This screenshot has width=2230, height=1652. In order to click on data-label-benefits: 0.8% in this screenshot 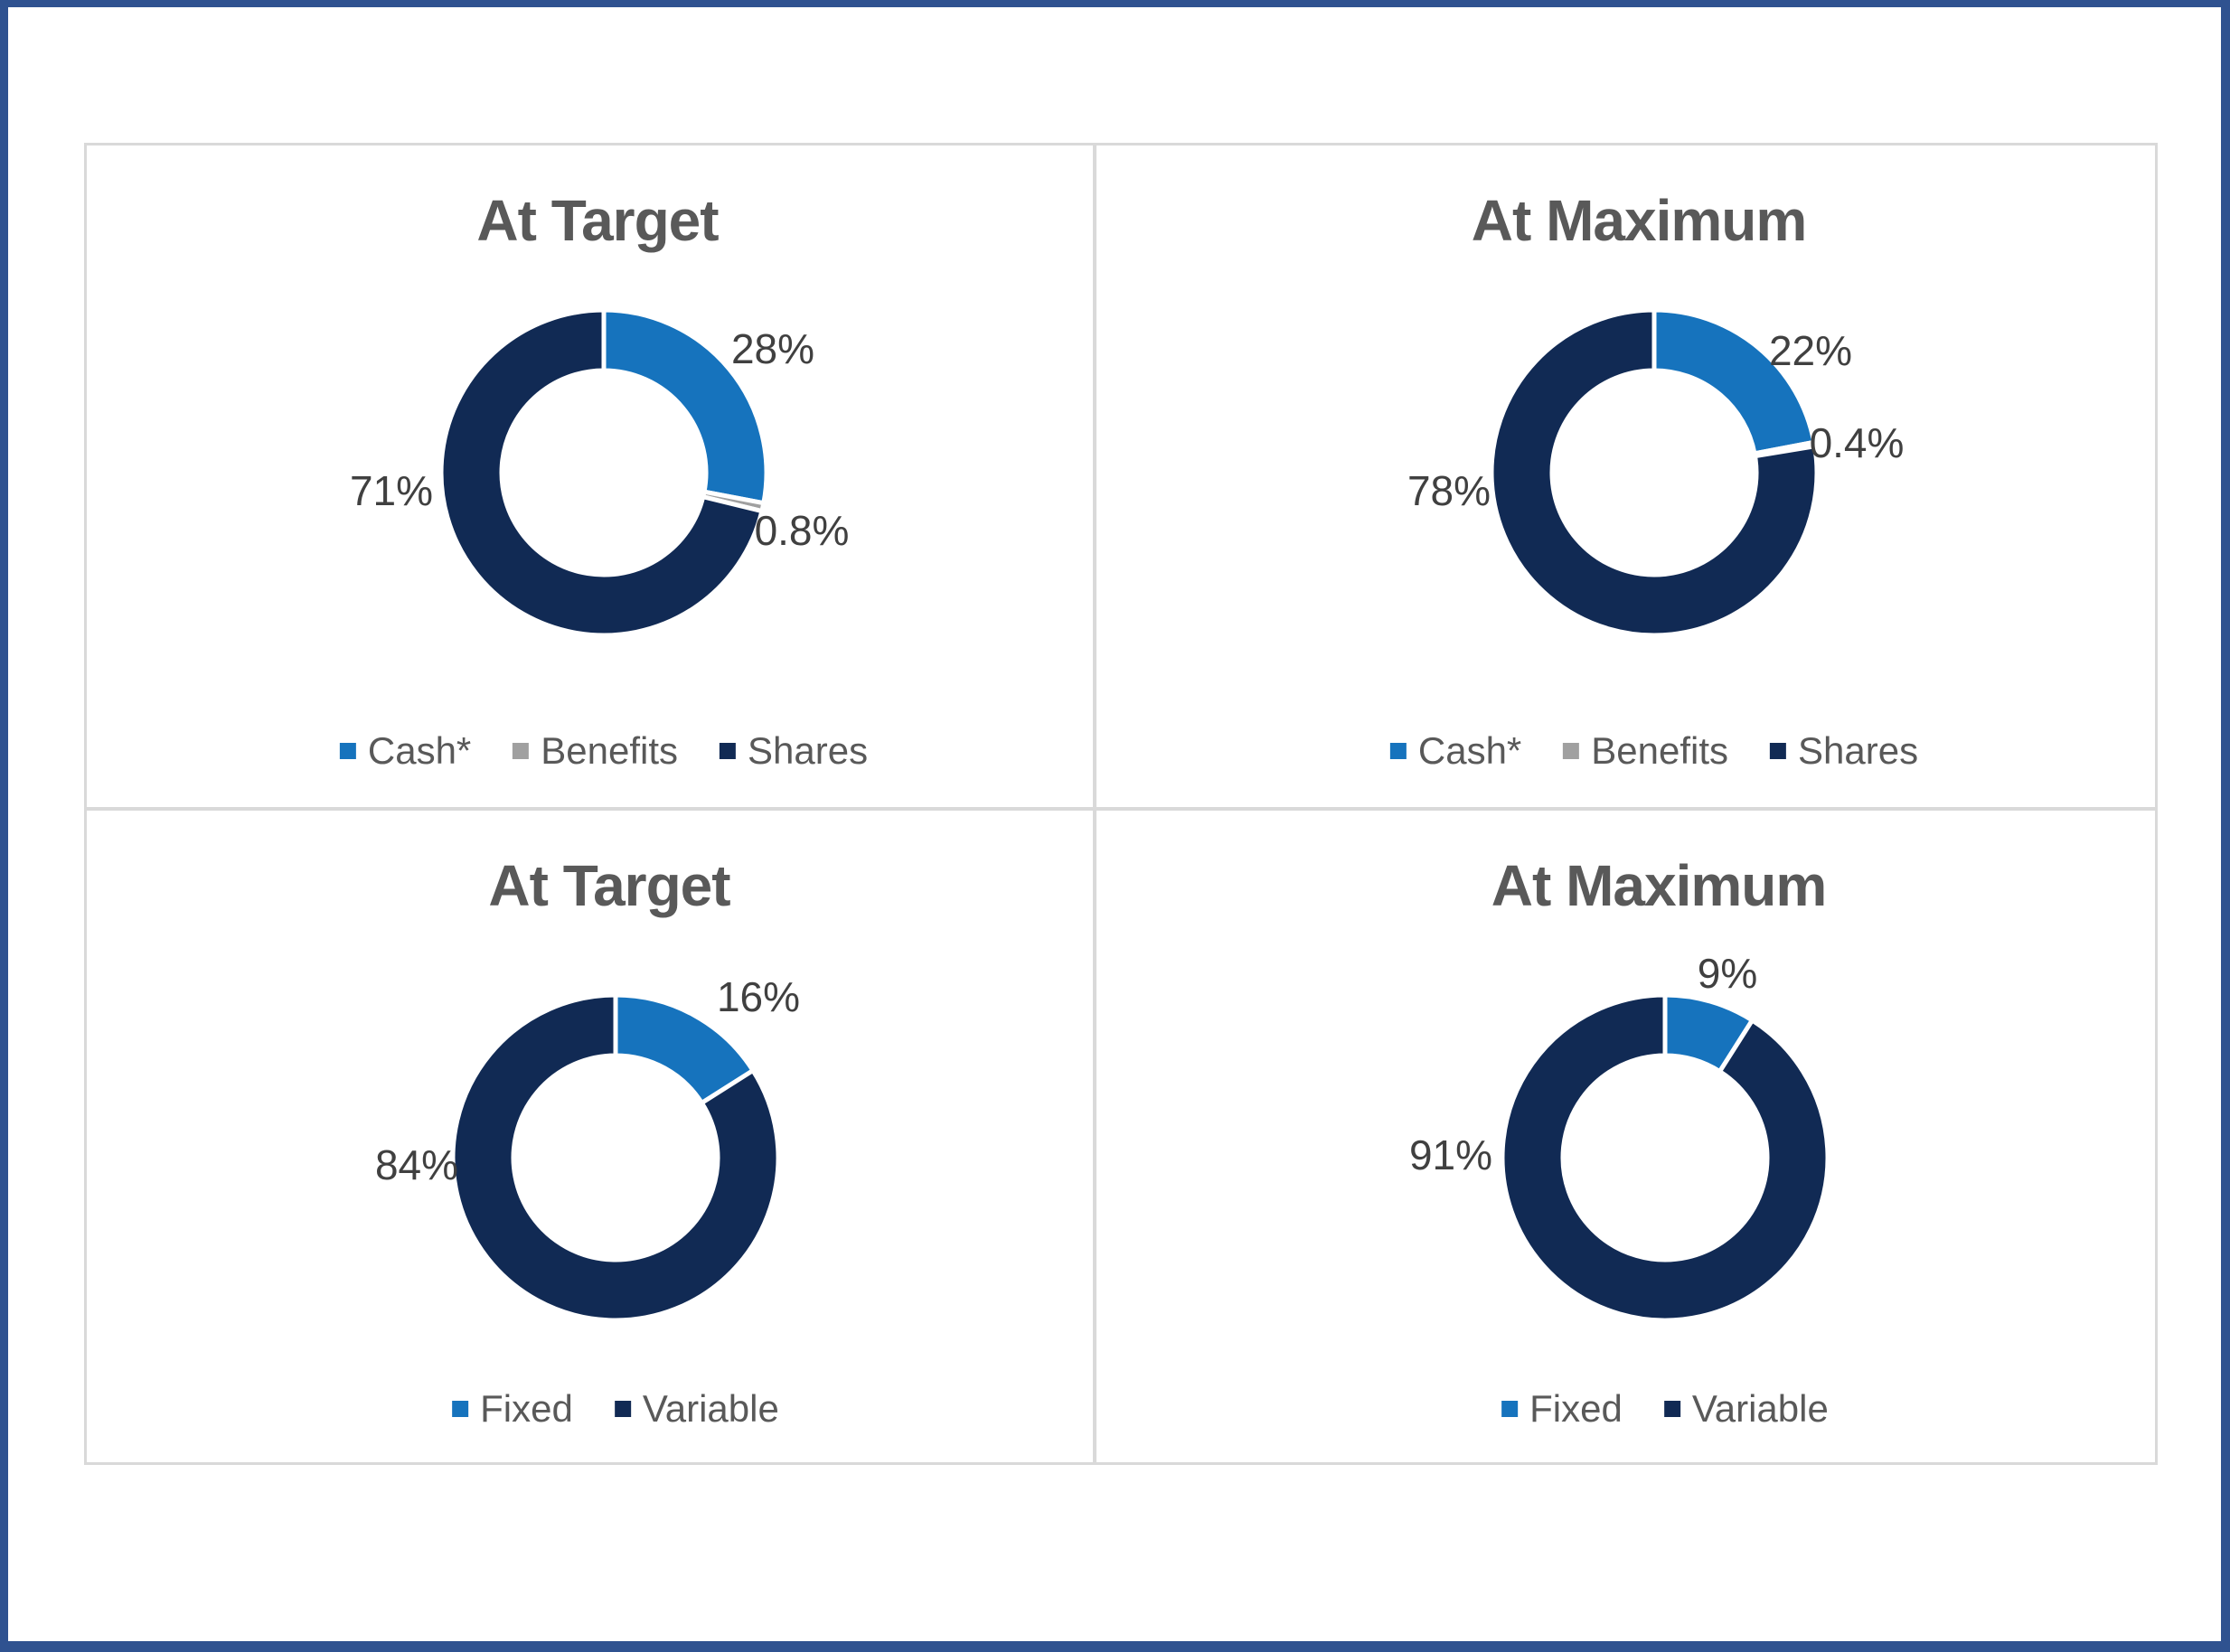, I will do `click(802, 530)`.